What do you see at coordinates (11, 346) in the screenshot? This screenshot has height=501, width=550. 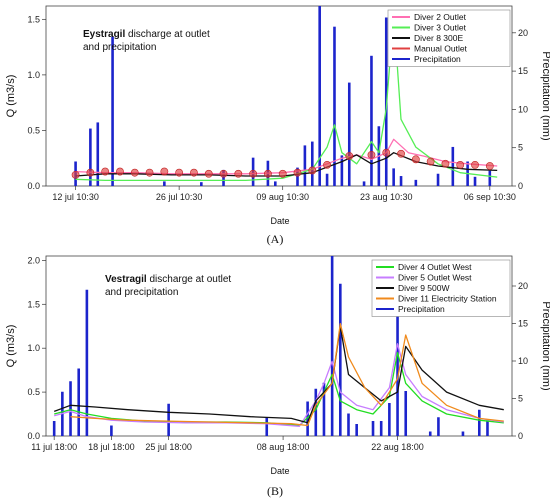 I see `panel-b-ylabel: Q (m3/s)` at bounding box center [11, 346].